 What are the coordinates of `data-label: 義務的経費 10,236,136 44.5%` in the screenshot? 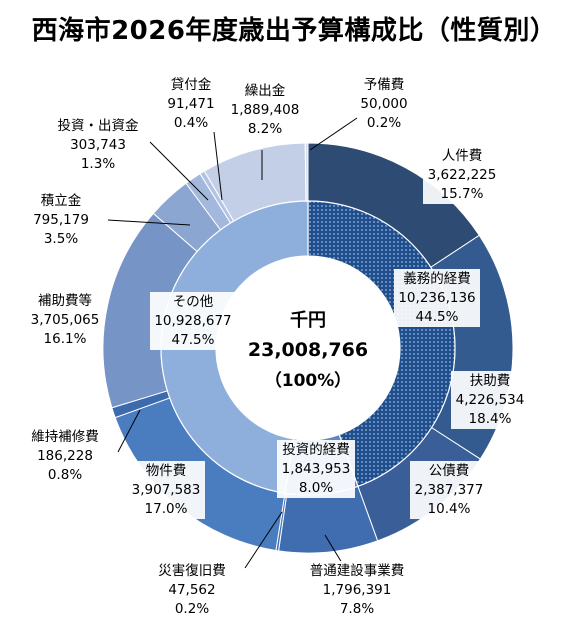 It's located at (437, 298).